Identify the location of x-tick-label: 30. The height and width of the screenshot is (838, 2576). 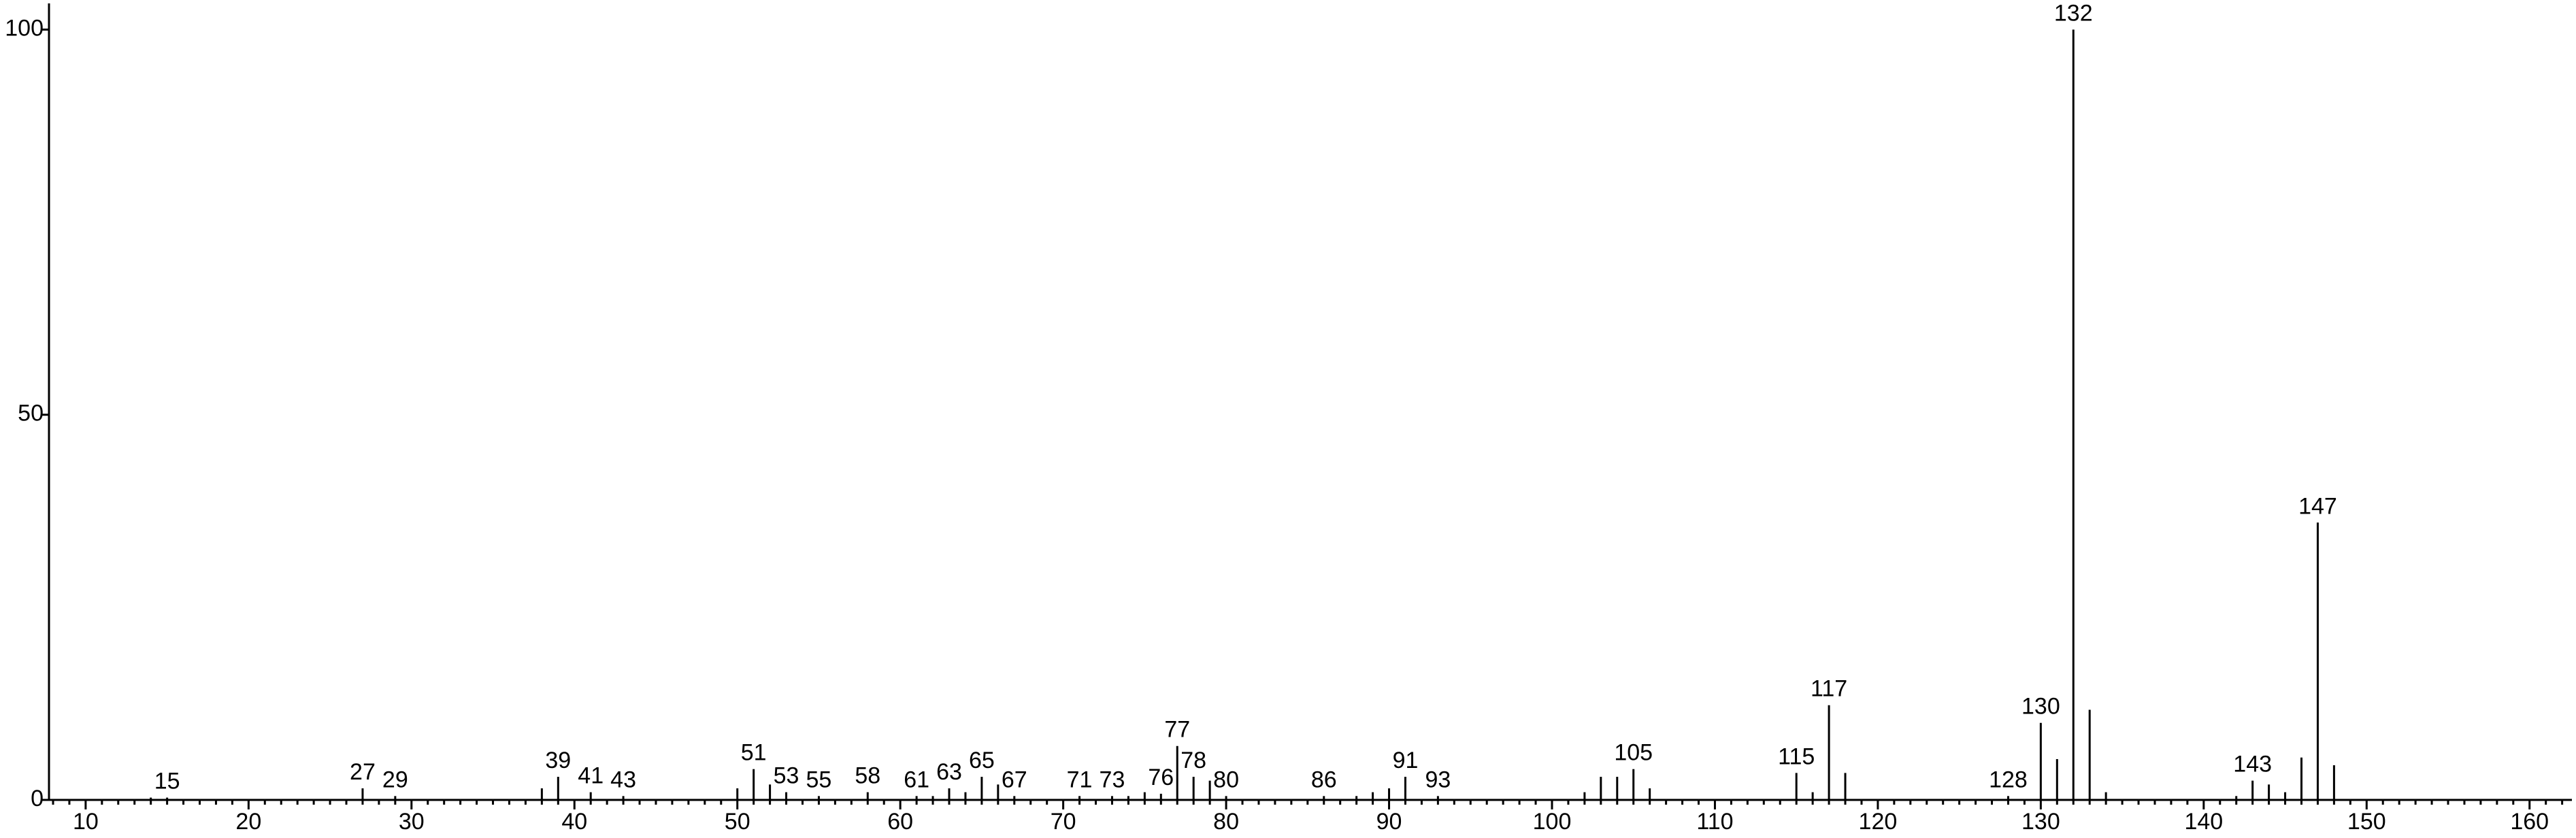
(412, 822).